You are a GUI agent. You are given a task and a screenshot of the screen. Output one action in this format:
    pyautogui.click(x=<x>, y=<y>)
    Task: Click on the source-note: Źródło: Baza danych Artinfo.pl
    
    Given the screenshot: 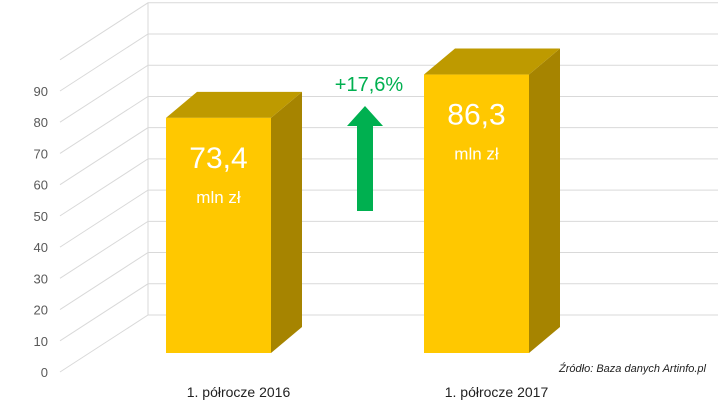 What is the action you would take?
    pyautogui.click(x=632, y=369)
    